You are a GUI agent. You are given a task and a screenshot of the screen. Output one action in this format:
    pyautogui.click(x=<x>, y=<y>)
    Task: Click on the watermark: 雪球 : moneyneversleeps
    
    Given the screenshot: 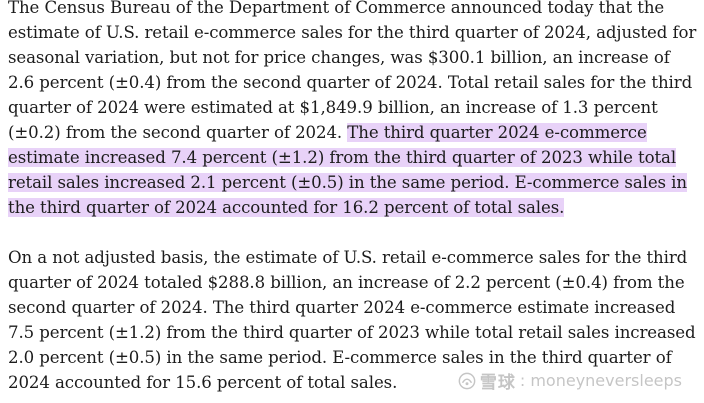 What is the action you would take?
    pyautogui.click(x=570, y=380)
    